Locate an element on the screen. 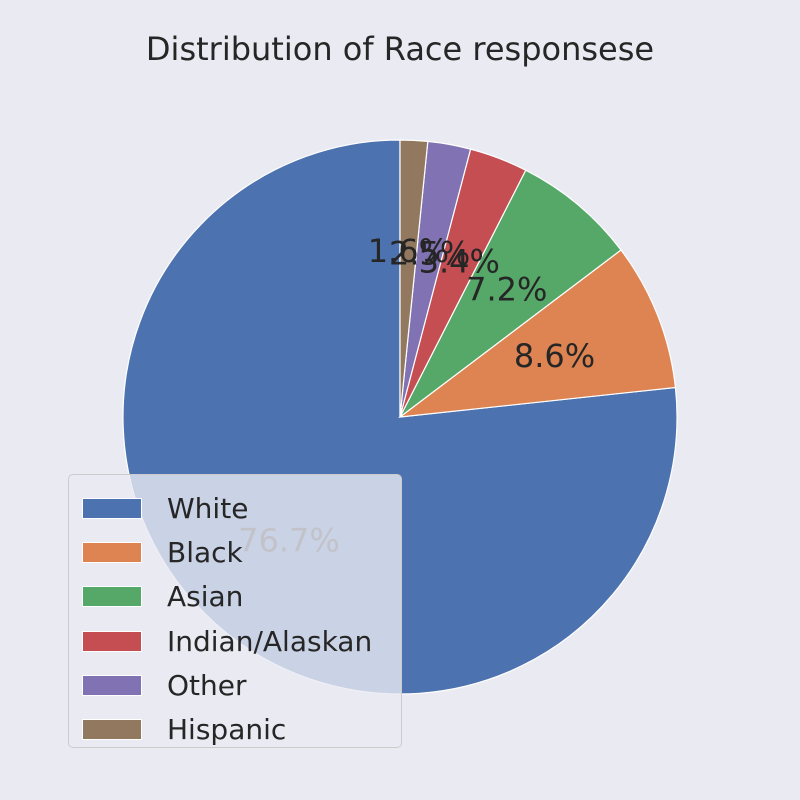 This screenshot has height=800, width=800. legend-item: Hispanic is located at coordinates (241, 729).